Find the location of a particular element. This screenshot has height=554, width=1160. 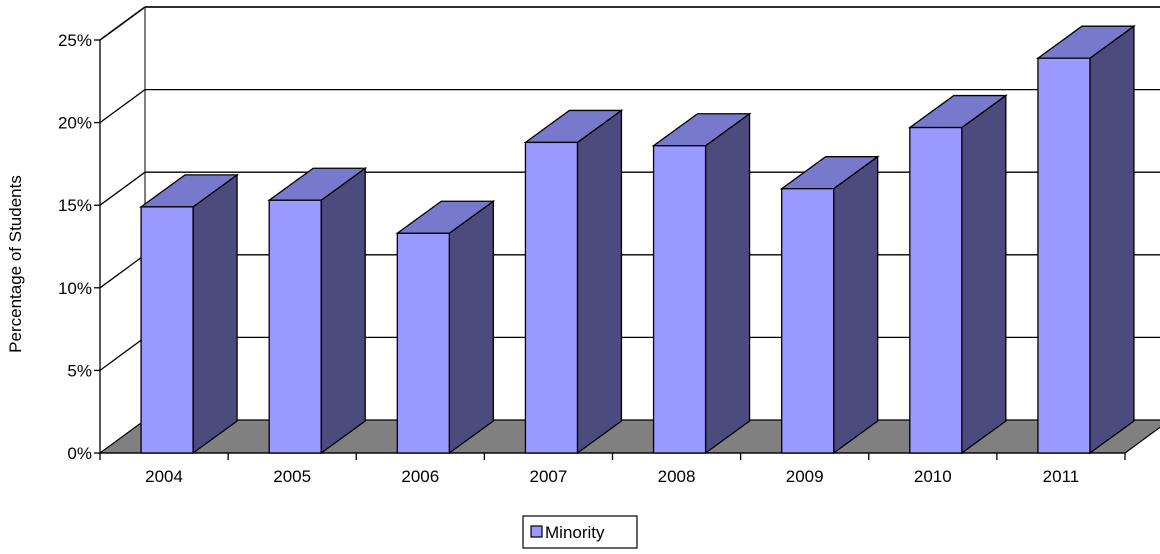

x-tick-label: 2008 is located at coordinates (677, 476).